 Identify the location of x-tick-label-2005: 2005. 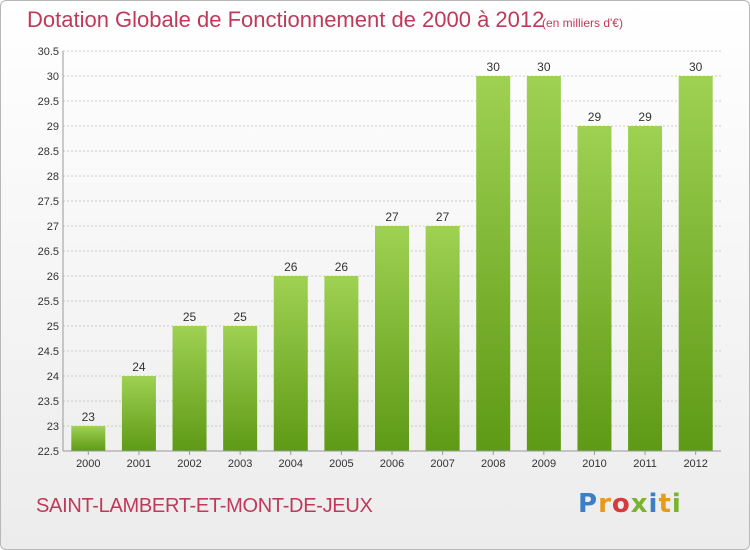
(341, 464).